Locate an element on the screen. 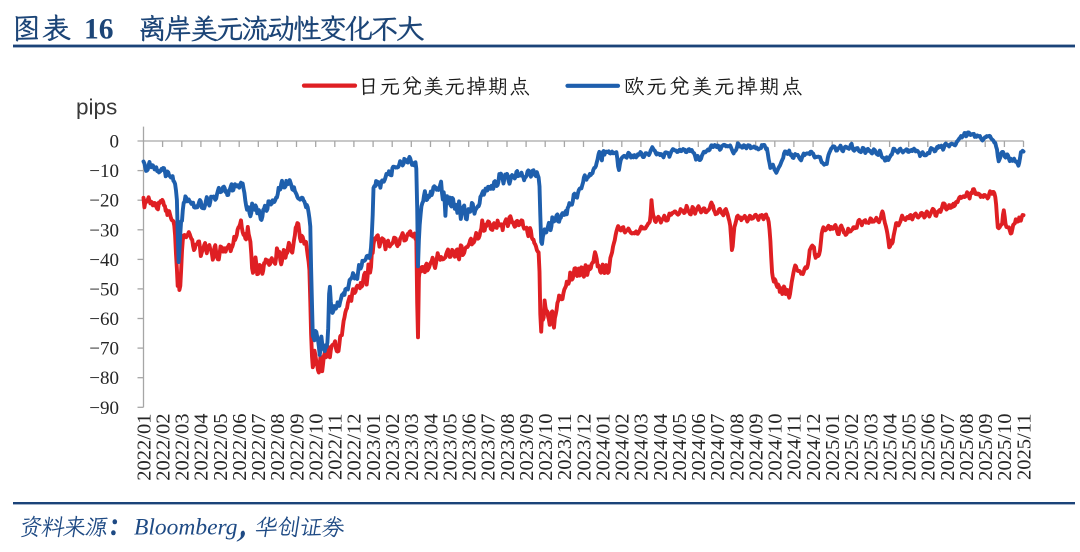 The width and height of the screenshot is (1080, 552). svg-text: 2022/12 is located at coordinates (355, 447).